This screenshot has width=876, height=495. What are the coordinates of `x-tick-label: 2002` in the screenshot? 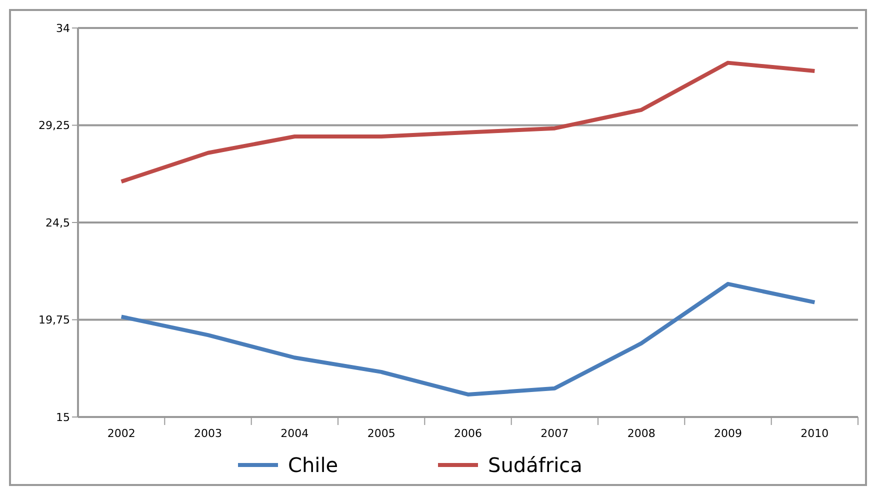 It's located at (121, 433).